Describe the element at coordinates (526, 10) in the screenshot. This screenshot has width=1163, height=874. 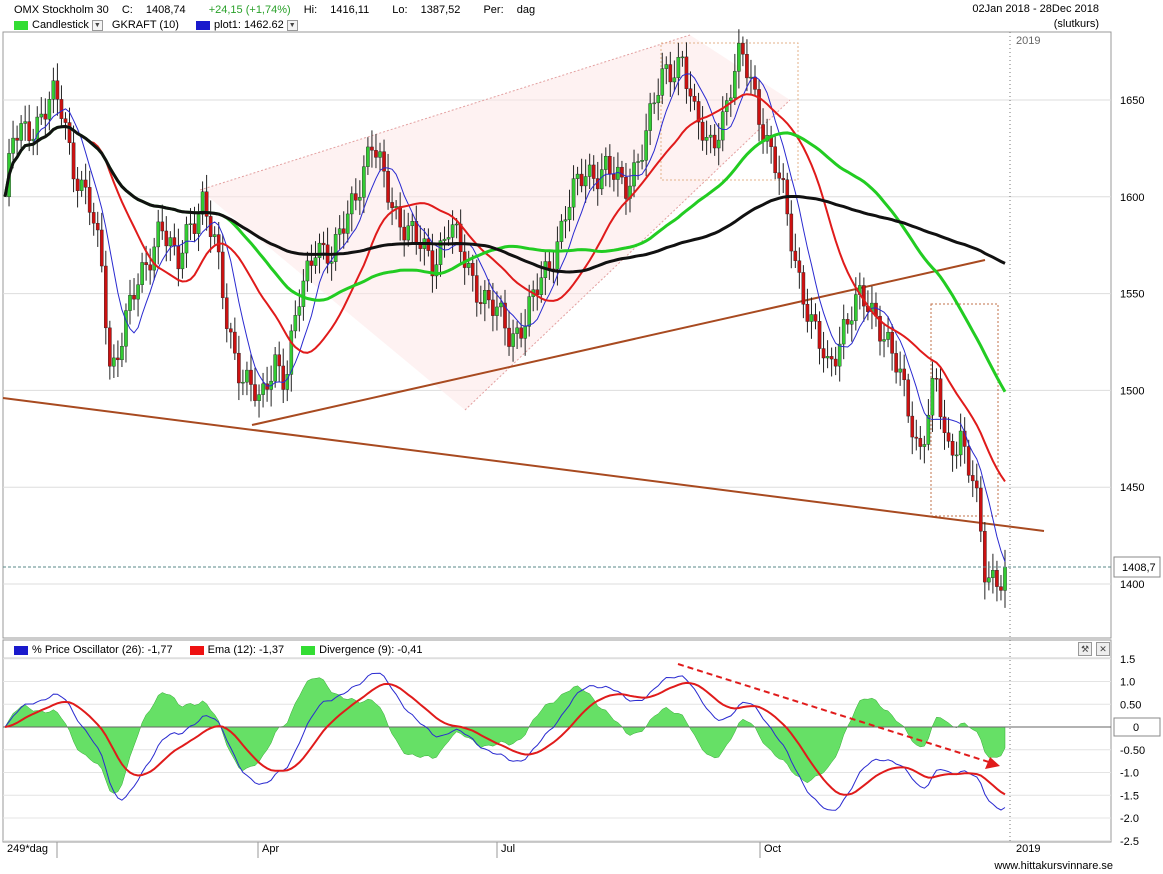
I see `period-value: dag` at that location.